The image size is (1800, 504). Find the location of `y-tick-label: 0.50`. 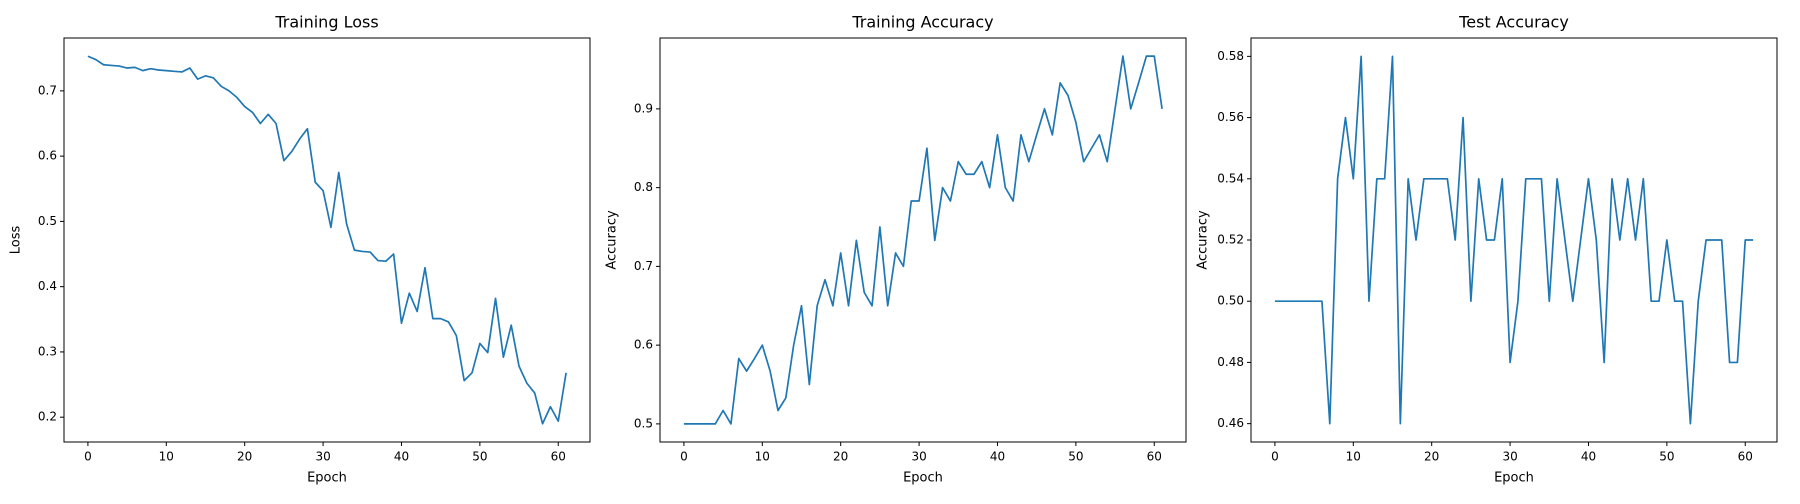

y-tick-label: 0.50 is located at coordinates (1230, 301).